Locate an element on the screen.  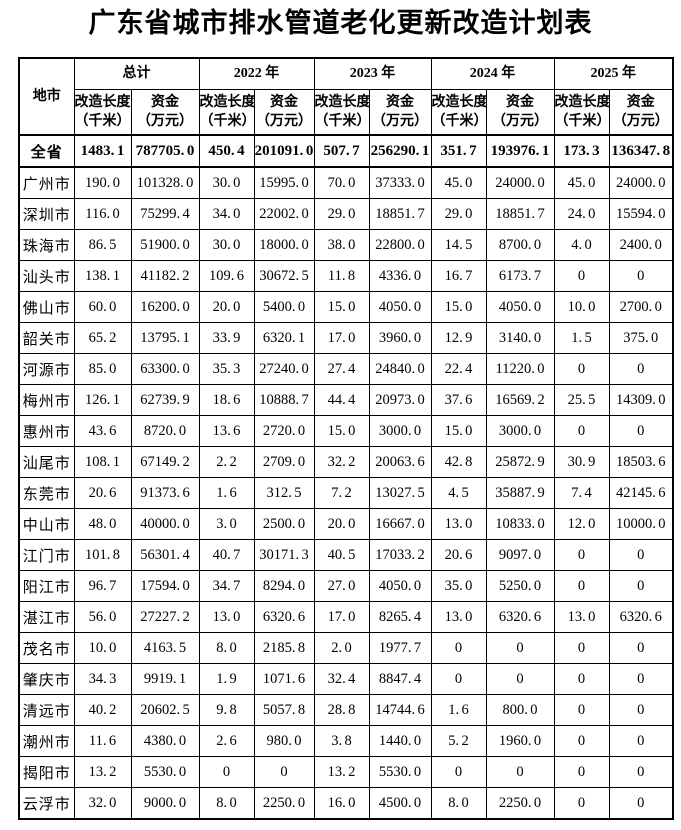
value-cell: 5057. 8 is located at coordinates (284, 710).